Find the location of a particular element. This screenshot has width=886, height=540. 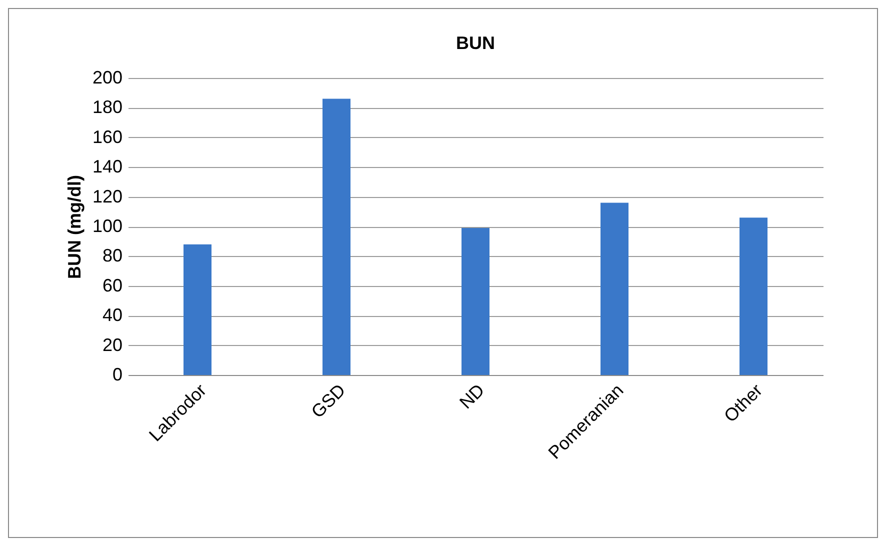

chart-title: BUN is located at coordinates (475, 43).